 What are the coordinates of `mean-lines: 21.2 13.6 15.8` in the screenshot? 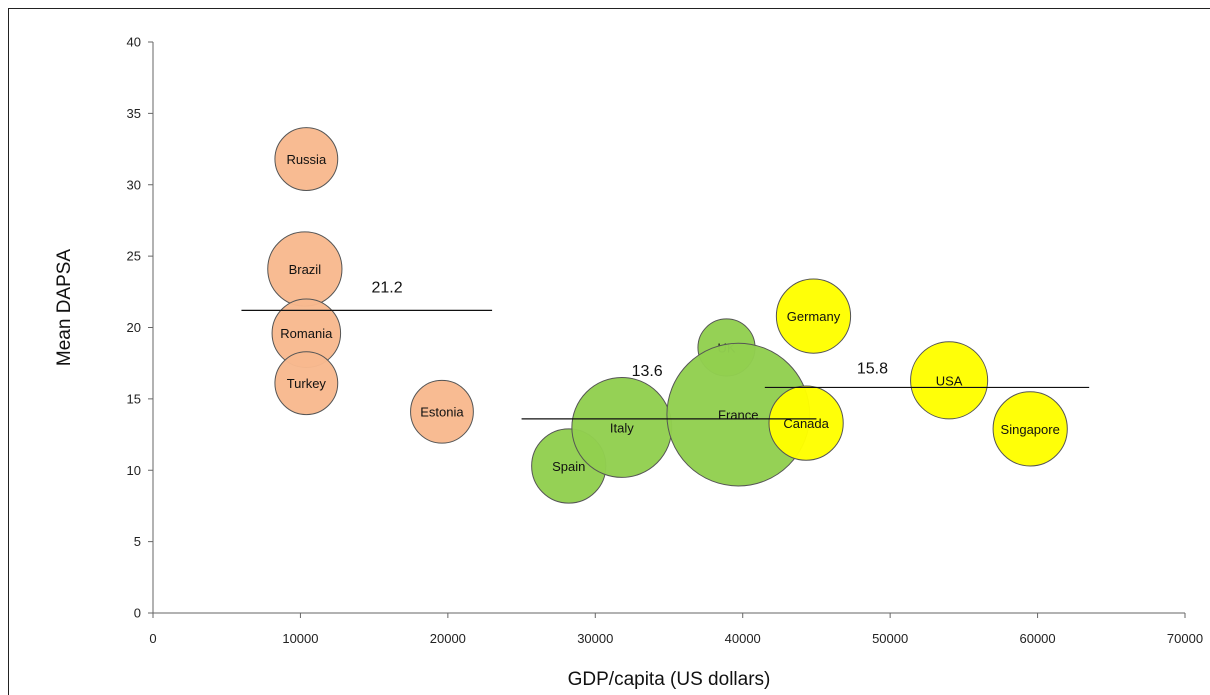 It's located at (665, 349).